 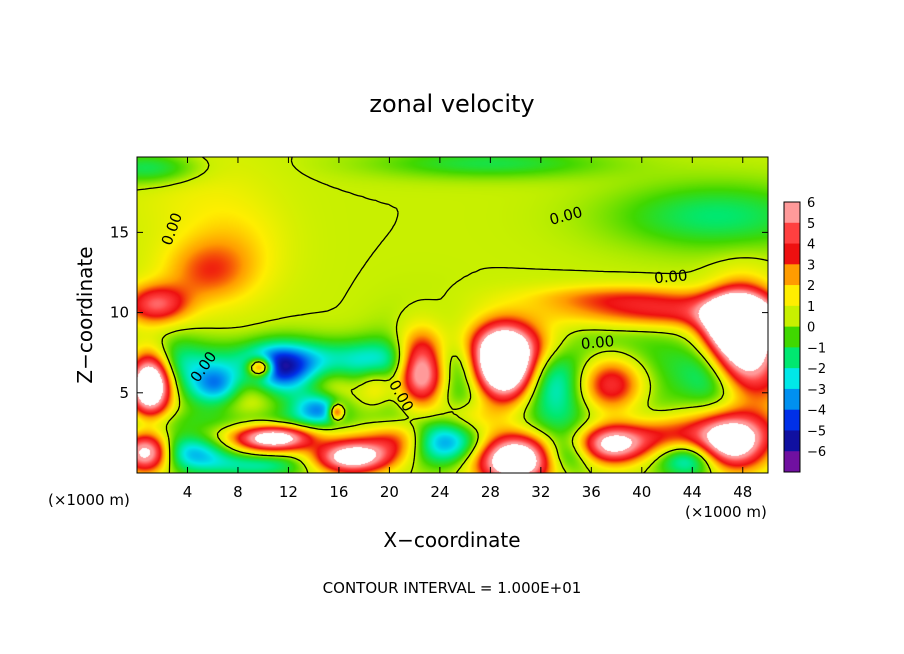 What do you see at coordinates (451, 104) in the screenshot?
I see `chart-title: zonal velocity` at bounding box center [451, 104].